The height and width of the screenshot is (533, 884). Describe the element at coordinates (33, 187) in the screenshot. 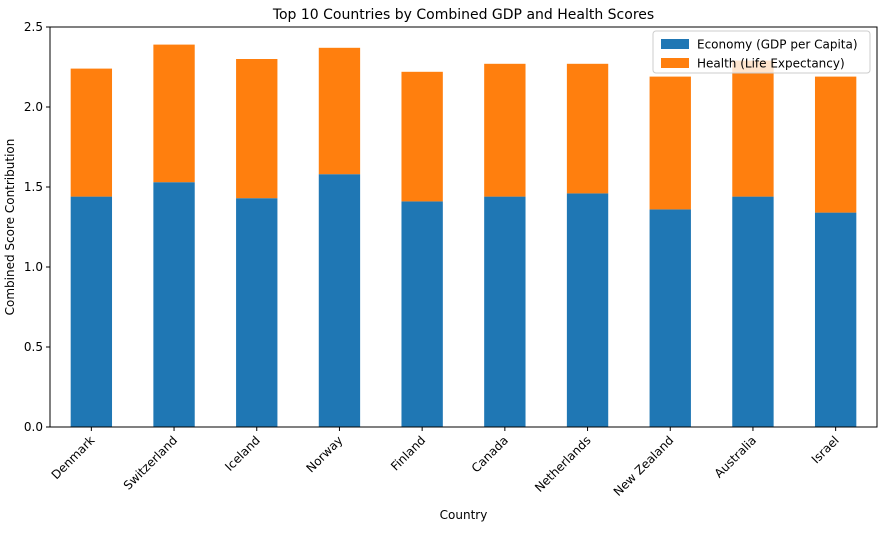

I see `y-tick-label: 1.5` at that location.